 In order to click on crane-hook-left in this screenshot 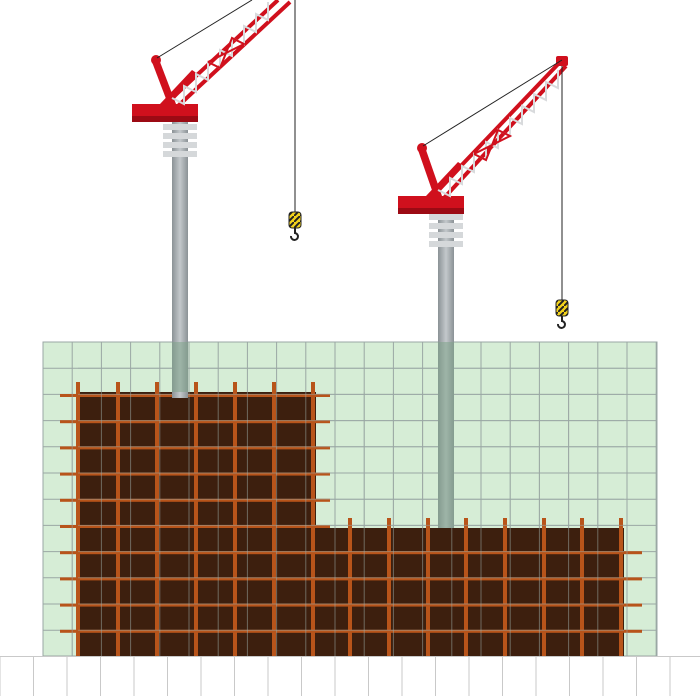, I will do `click(295, 226)`.